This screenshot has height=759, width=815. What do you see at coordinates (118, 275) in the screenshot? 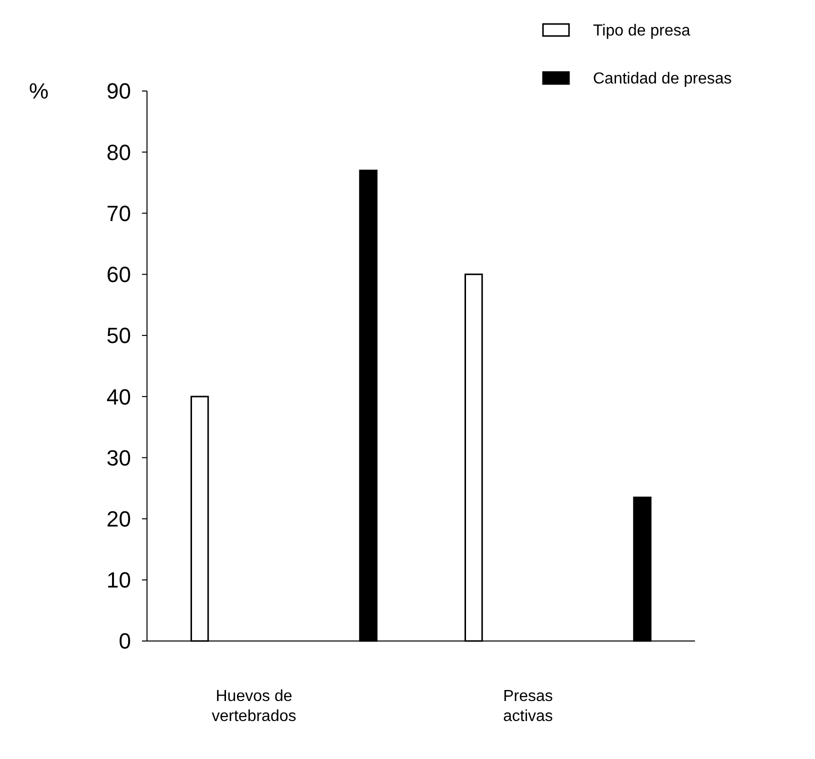
I see `y-tick-label: 60` at bounding box center [118, 275].